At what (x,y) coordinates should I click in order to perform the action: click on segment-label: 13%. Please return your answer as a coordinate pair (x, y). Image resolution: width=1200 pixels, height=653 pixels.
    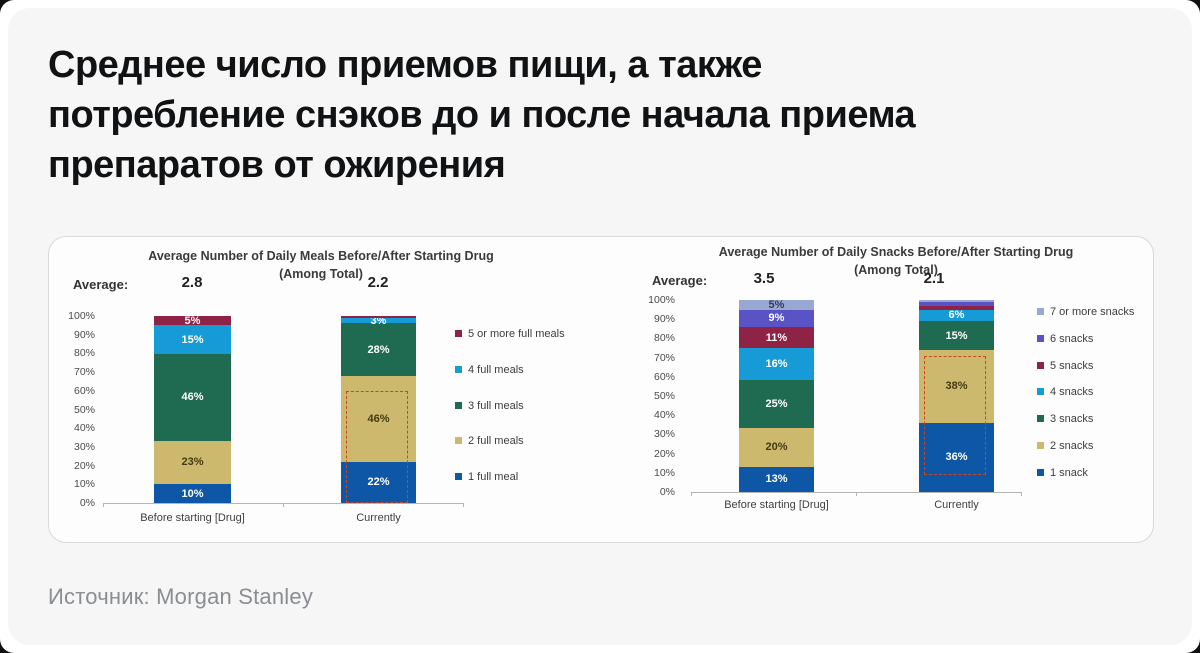
    Looking at the image, I should click on (776, 479).